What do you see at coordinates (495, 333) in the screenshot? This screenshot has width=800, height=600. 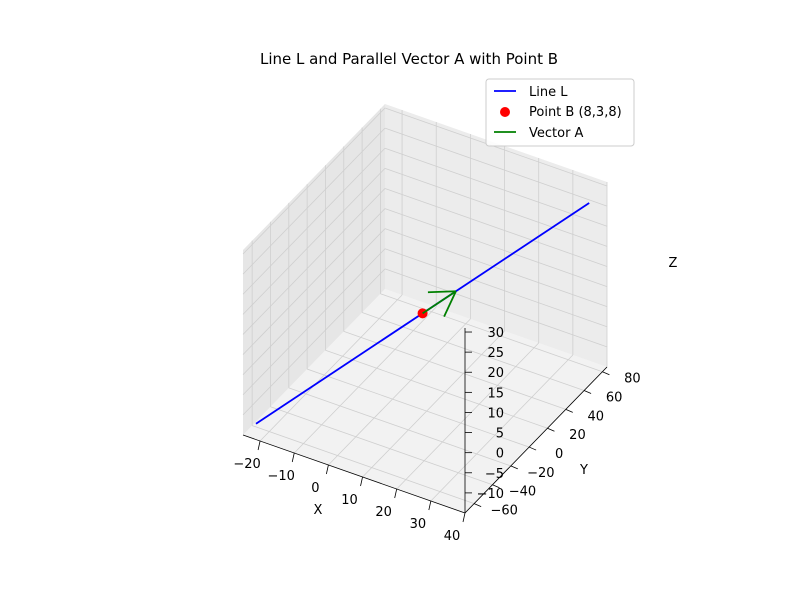 I see `z-tick-label: 30` at bounding box center [495, 333].